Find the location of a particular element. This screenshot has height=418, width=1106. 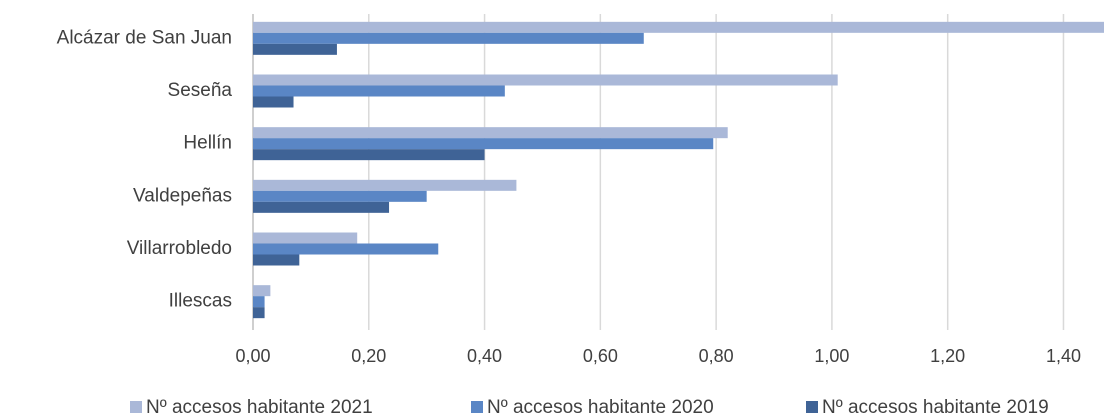

x-tick-label: 0,80 is located at coordinates (716, 356).